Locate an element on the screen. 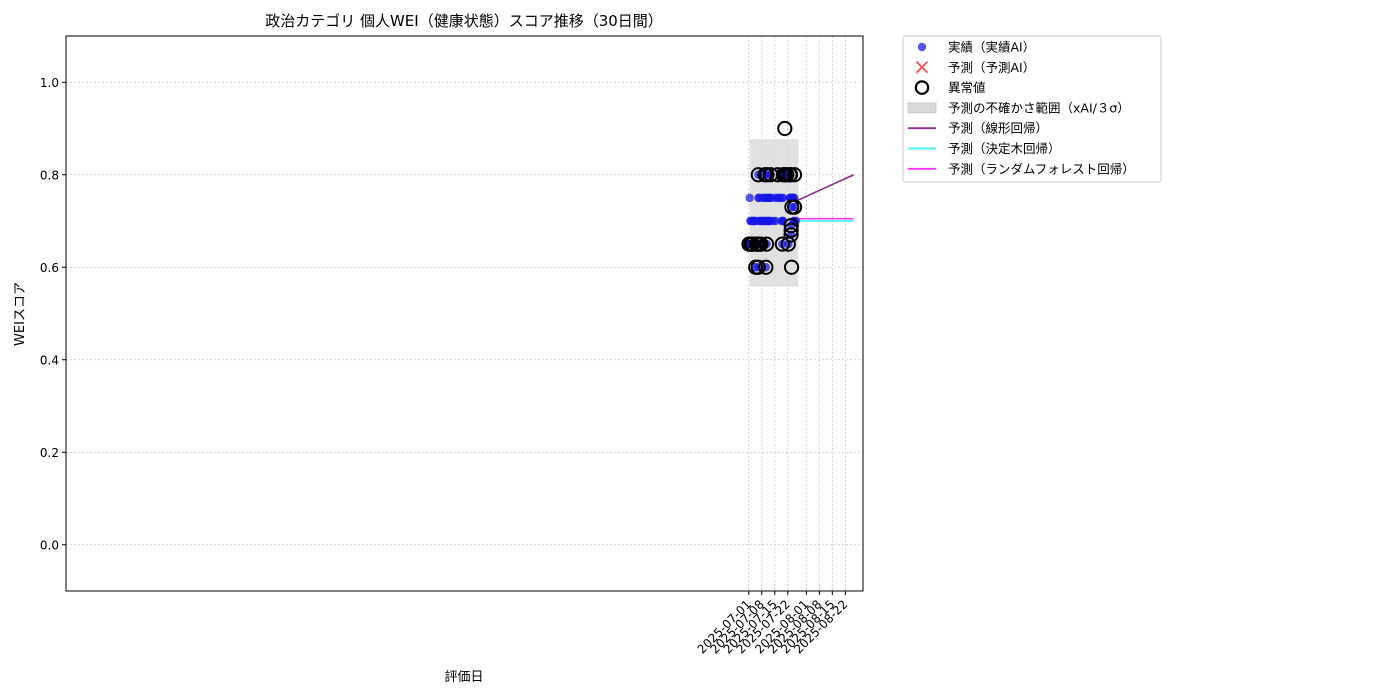  legend-label: 予測（線形回帰） is located at coordinates (998, 128).